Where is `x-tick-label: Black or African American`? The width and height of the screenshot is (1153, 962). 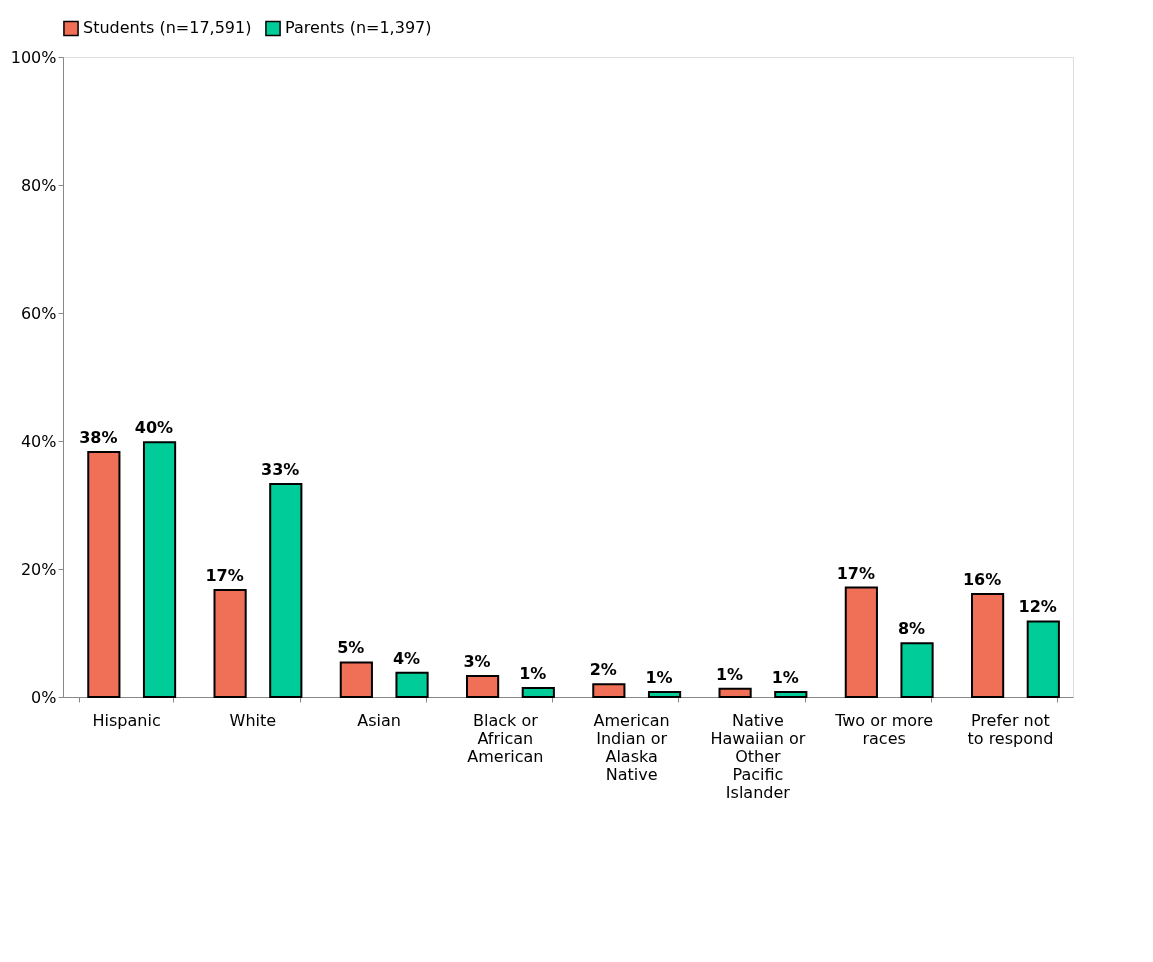 x-tick-label: Black or African American is located at coordinates (505, 738).